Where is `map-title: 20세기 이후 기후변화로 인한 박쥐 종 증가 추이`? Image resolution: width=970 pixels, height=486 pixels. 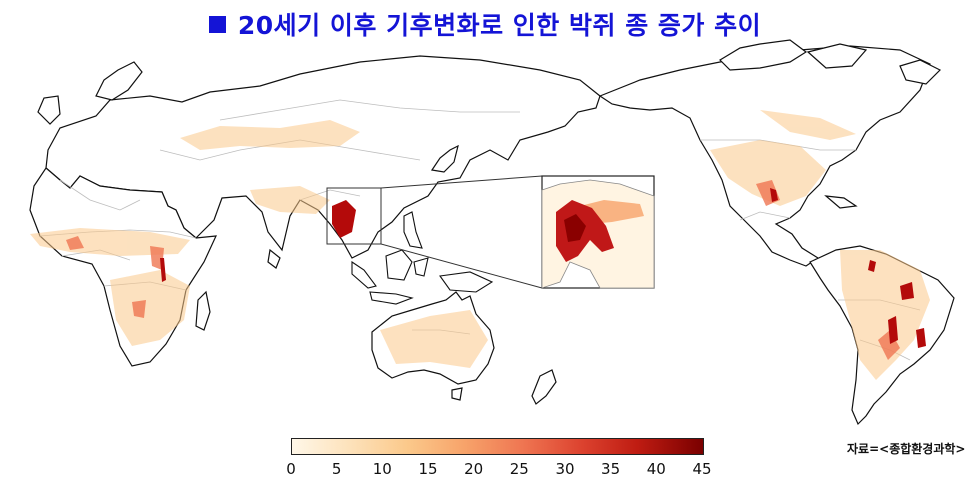
map-title: 20세기 이후 기후변화로 인한 박쥐 종 증가 추이 is located at coordinates (485, 24).